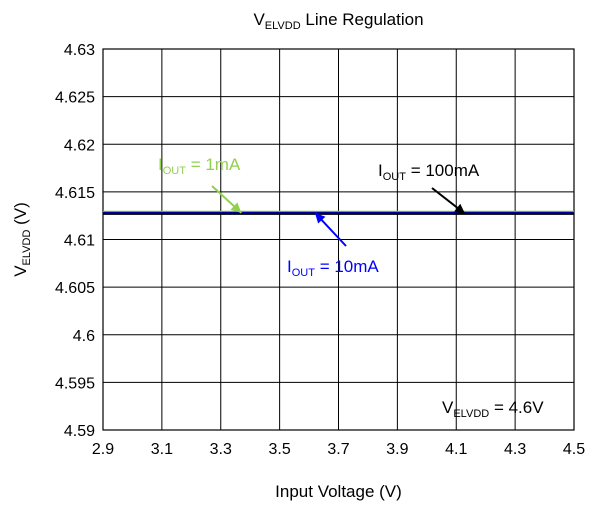 The image size is (596, 506). What do you see at coordinates (79, 241) in the screenshot?
I see `y-tick-label: 4.61` at bounding box center [79, 241].